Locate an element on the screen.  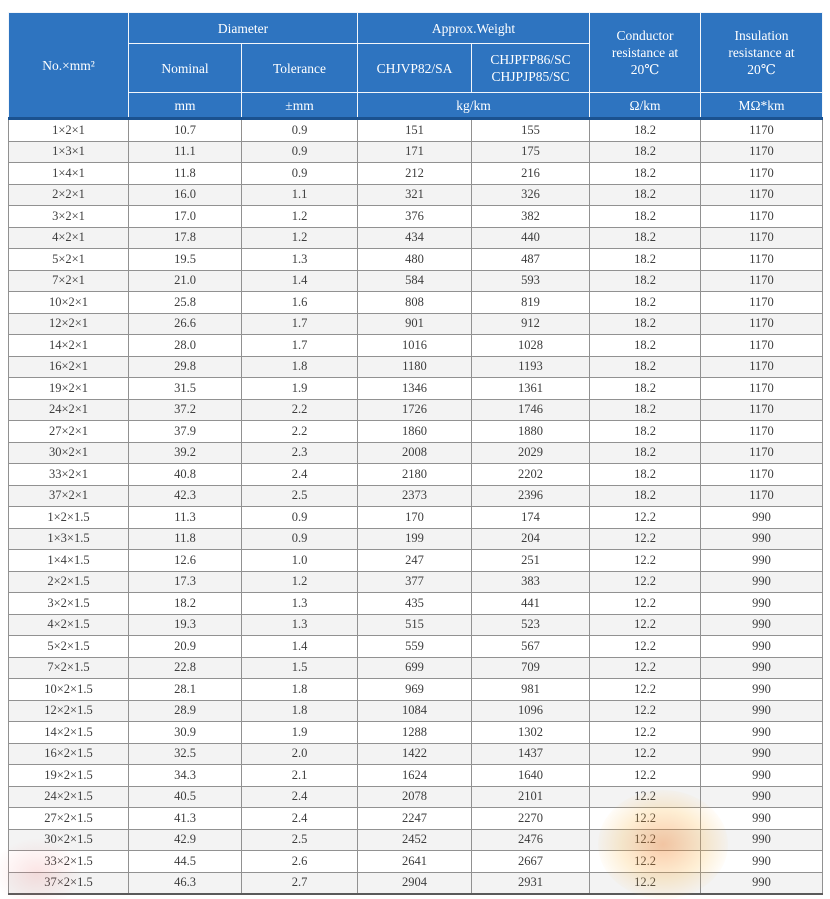
tolerance-cell: 1.4 is located at coordinates (299, 280).